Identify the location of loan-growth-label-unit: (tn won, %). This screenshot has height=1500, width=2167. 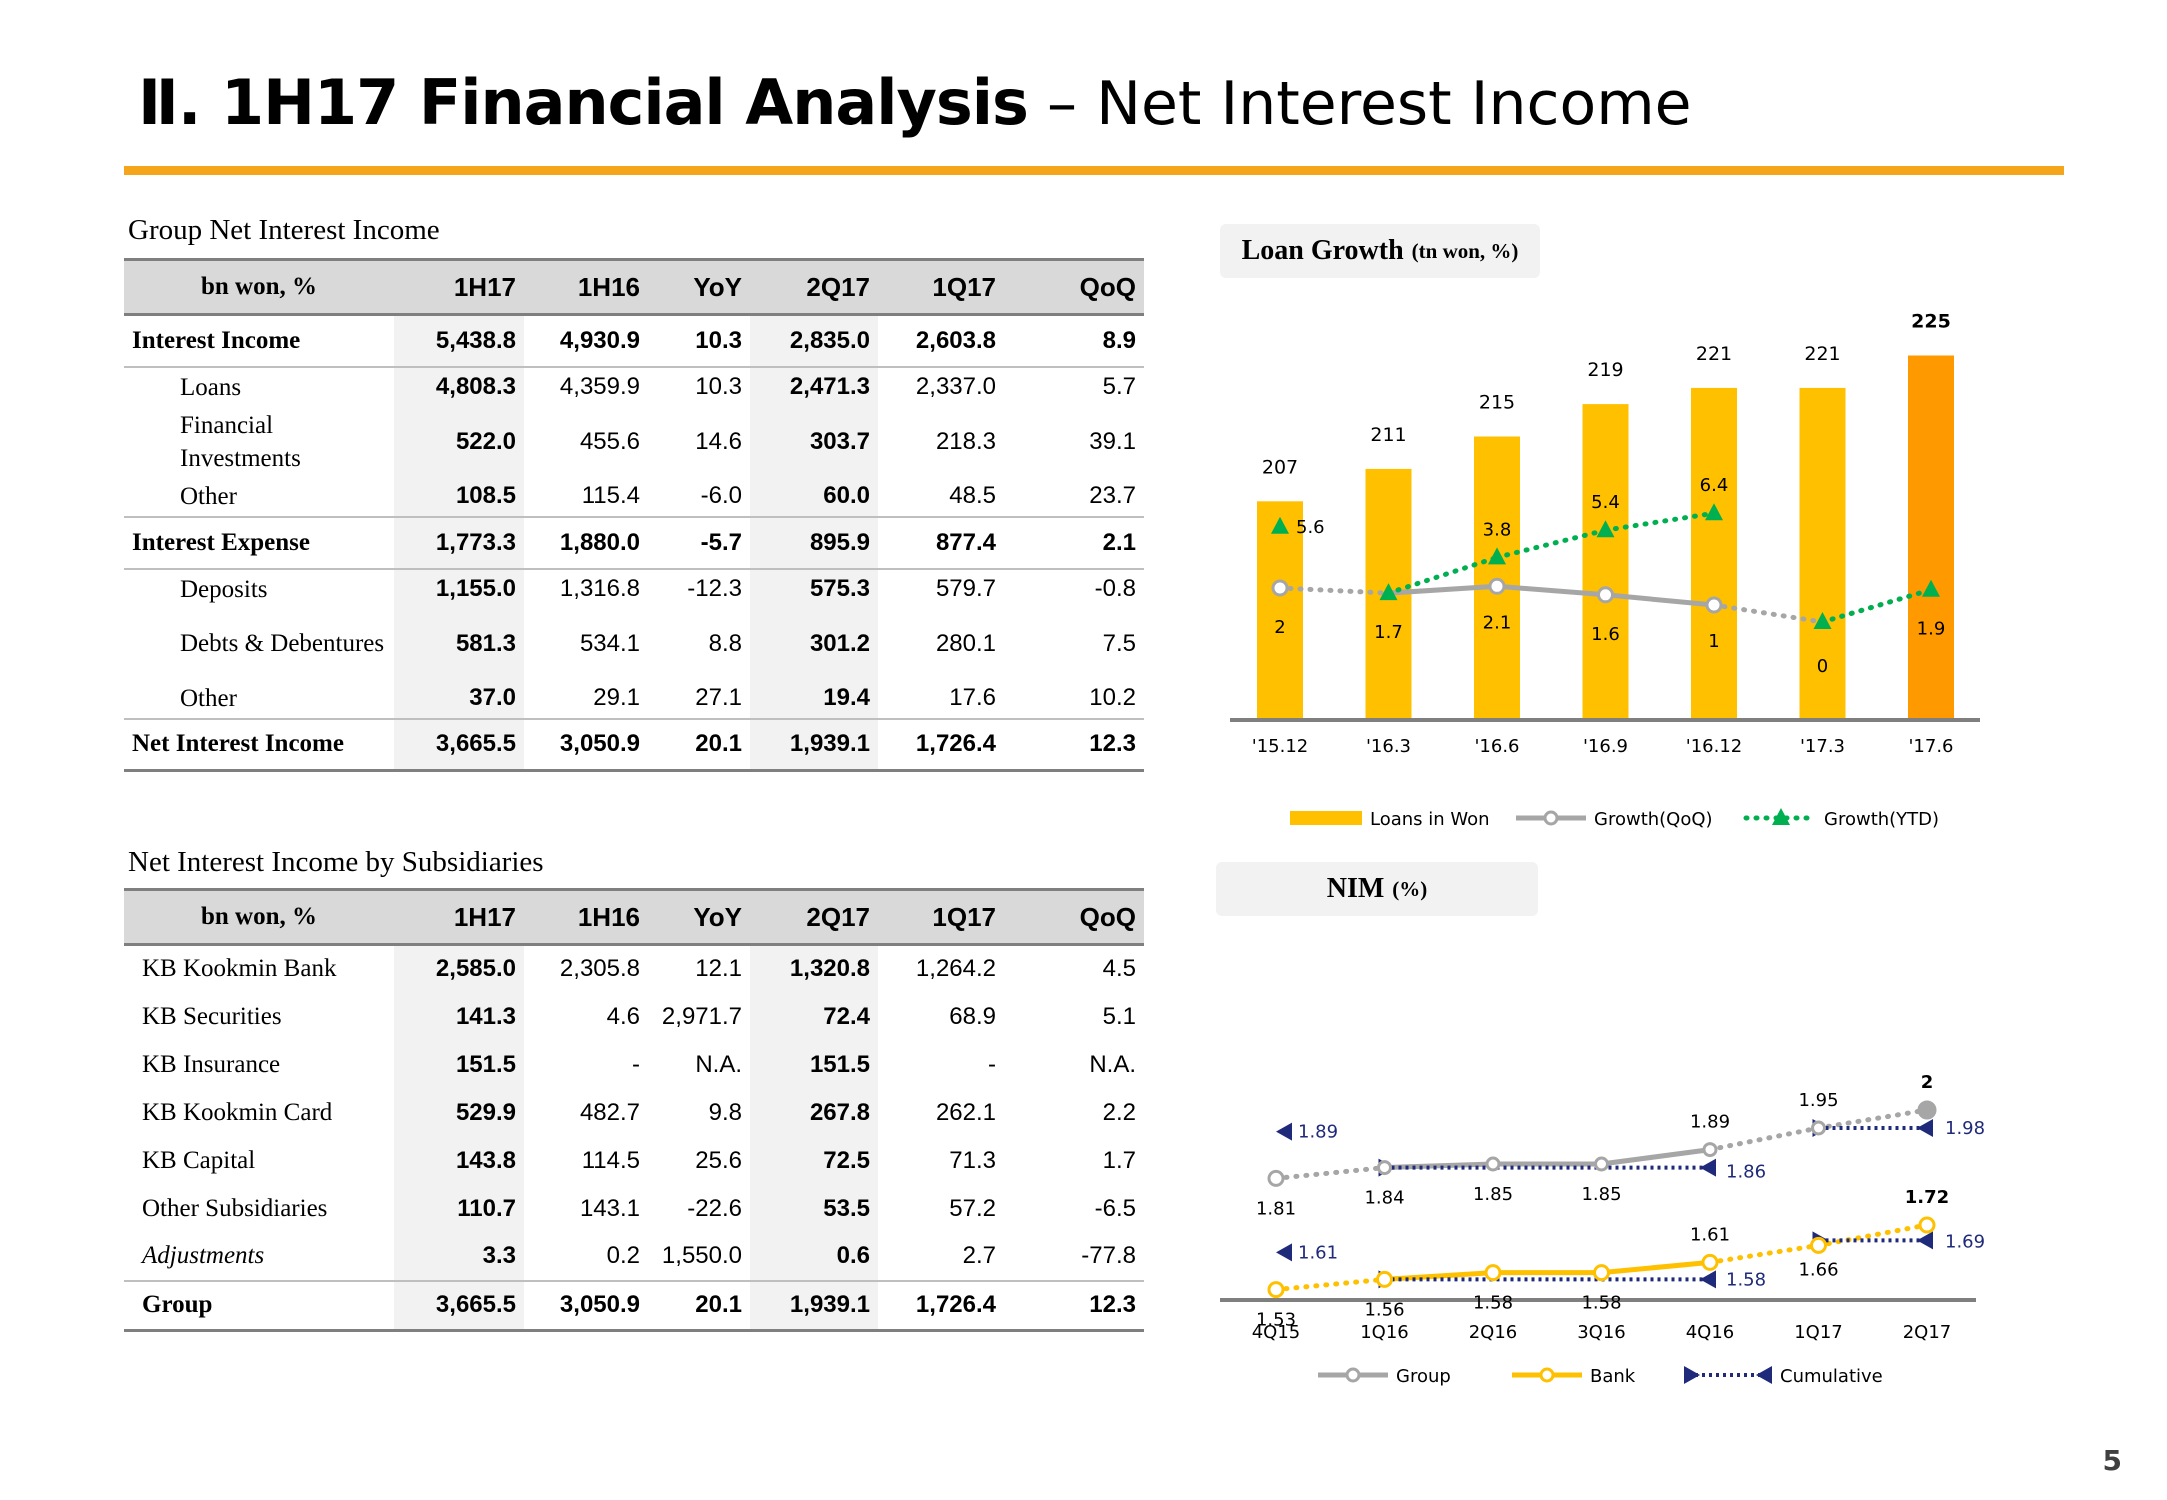
(1465, 250).